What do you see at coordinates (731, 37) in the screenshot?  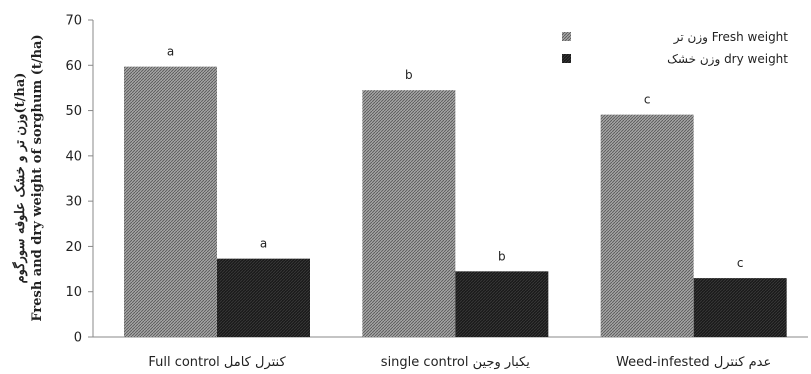 I see `legend-label-fresh: وزن تر Fresh weight` at bounding box center [731, 37].